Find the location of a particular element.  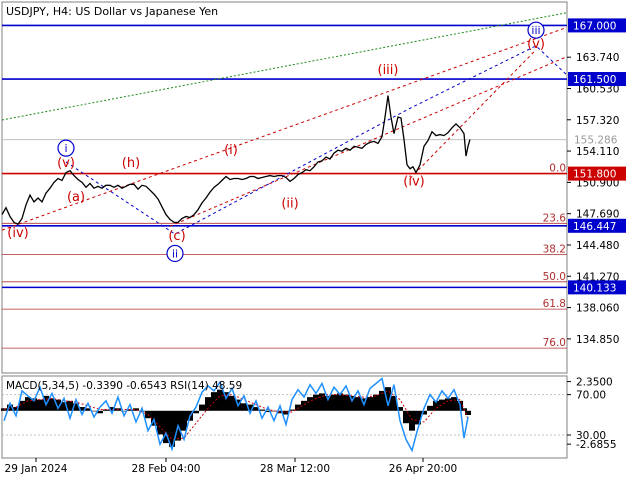

indicator-grid is located at coordinates (284, 415).